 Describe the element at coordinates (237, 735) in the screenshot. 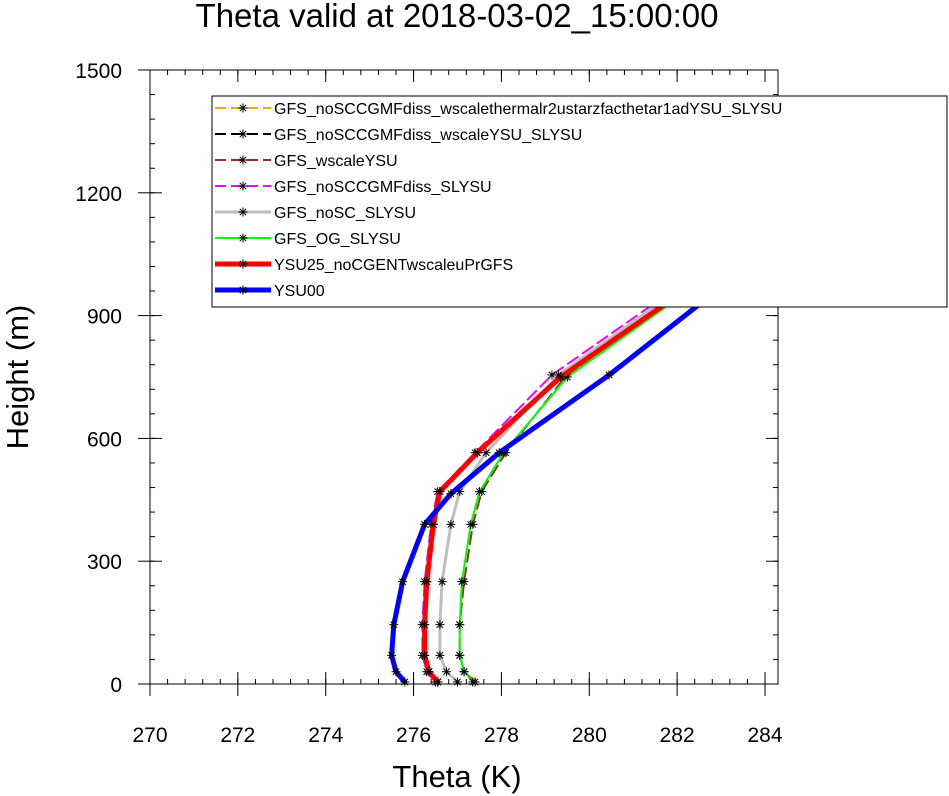

I see `x-tick-label: 272` at that location.